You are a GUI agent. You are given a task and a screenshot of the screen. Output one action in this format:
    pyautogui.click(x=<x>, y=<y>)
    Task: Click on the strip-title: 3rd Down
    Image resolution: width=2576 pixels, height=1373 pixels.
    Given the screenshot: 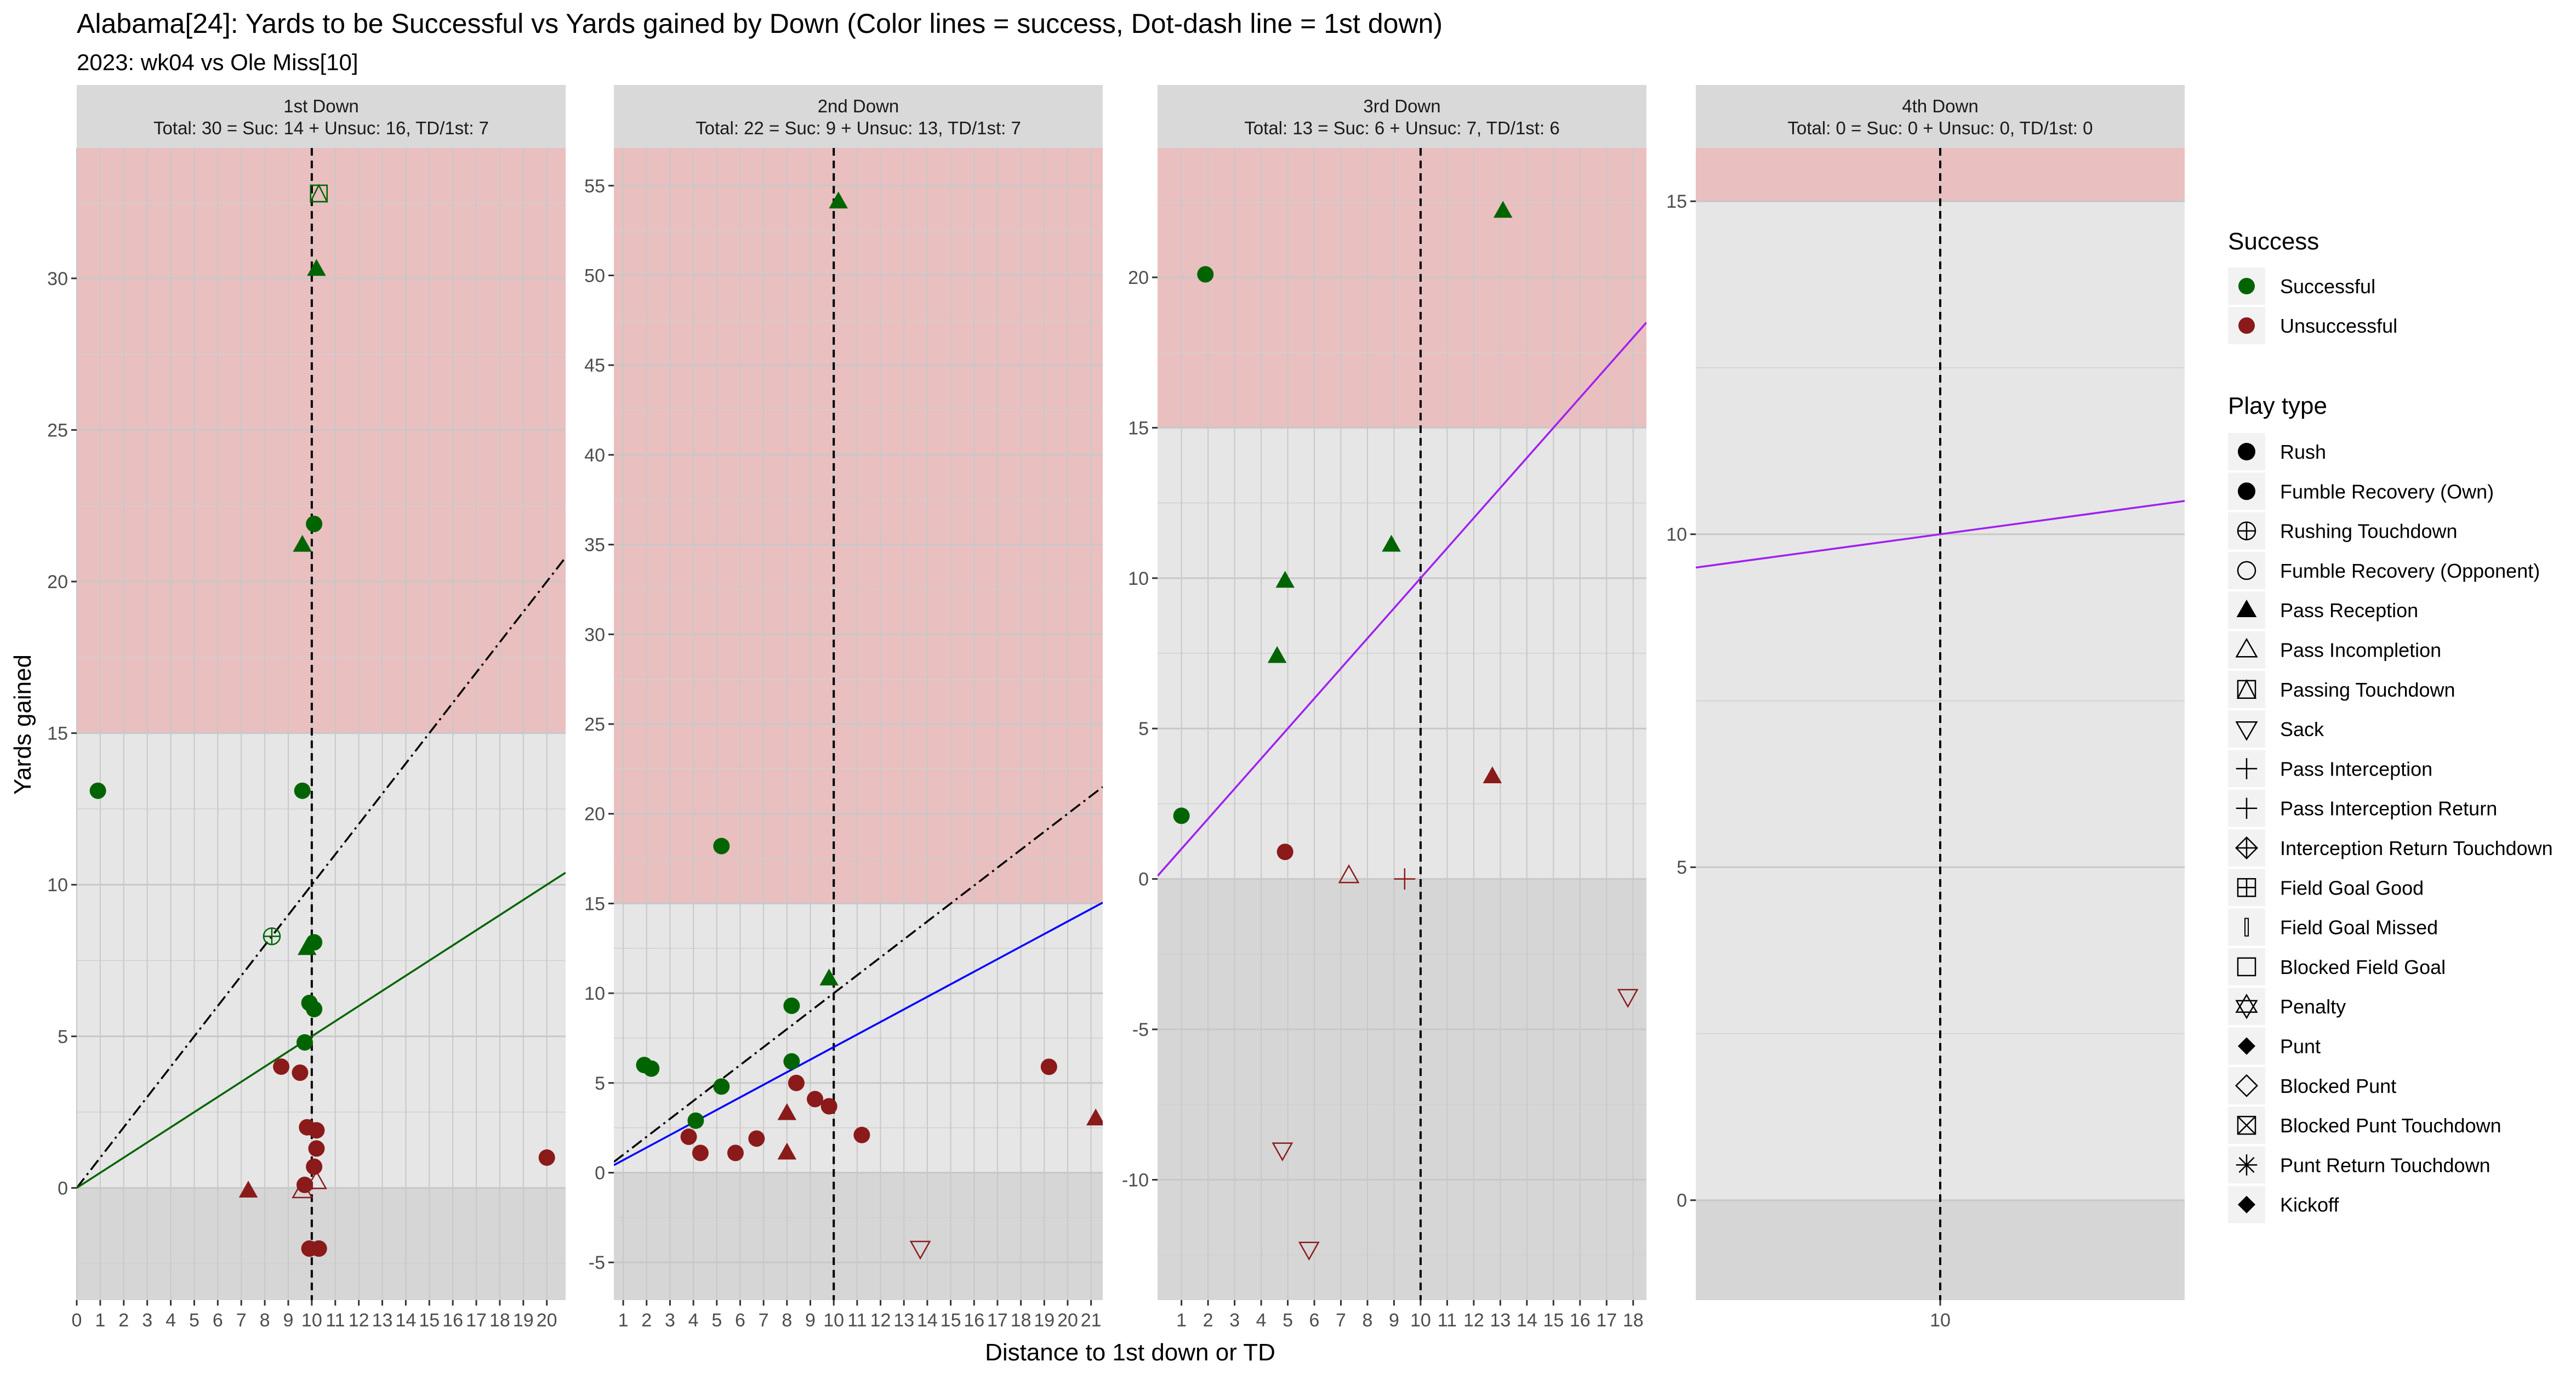 What is the action you would take?
    pyautogui.click(x=1401, y=106)
    